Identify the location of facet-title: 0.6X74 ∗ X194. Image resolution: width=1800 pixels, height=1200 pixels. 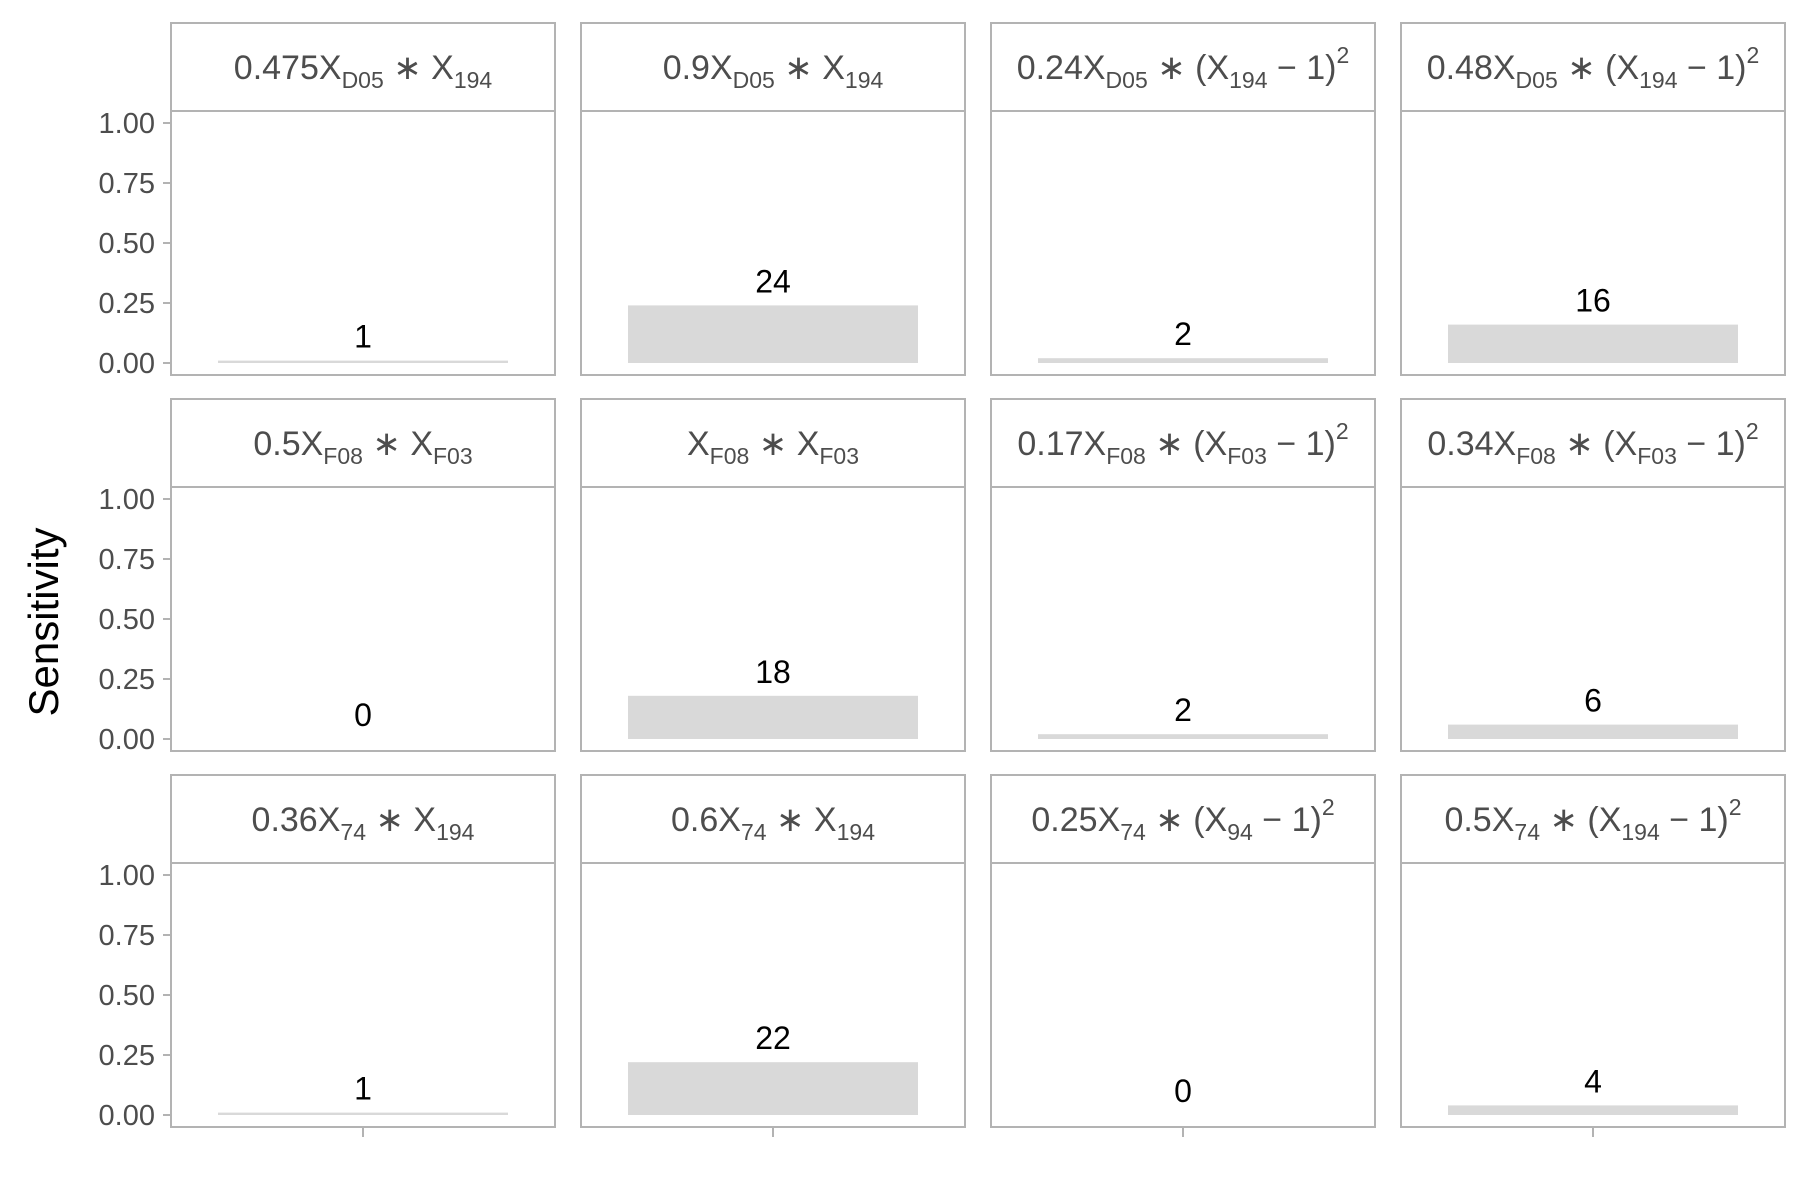
(773, 823).